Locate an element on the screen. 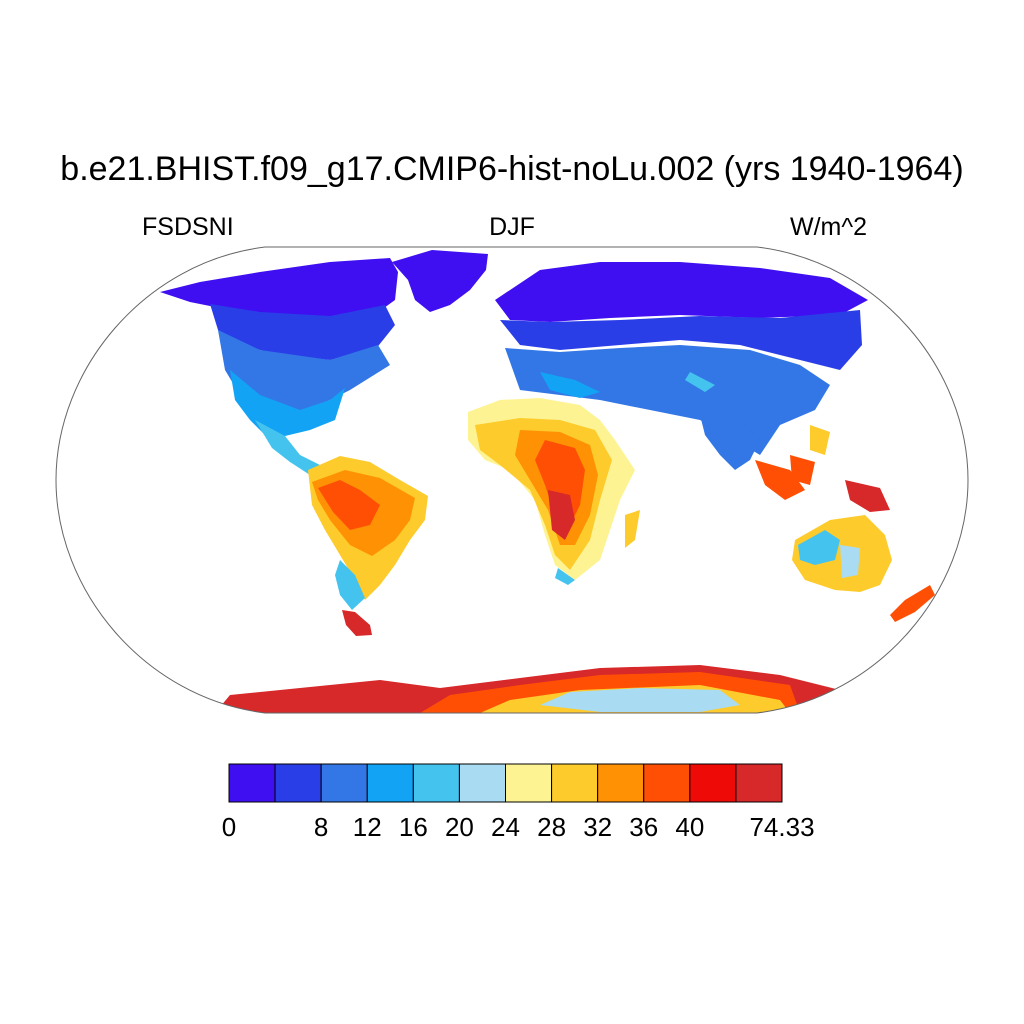 The height and width of the screenshot is (1024, 1024). colorbar-tick-label: 20 is located at coordinates (459, 827).